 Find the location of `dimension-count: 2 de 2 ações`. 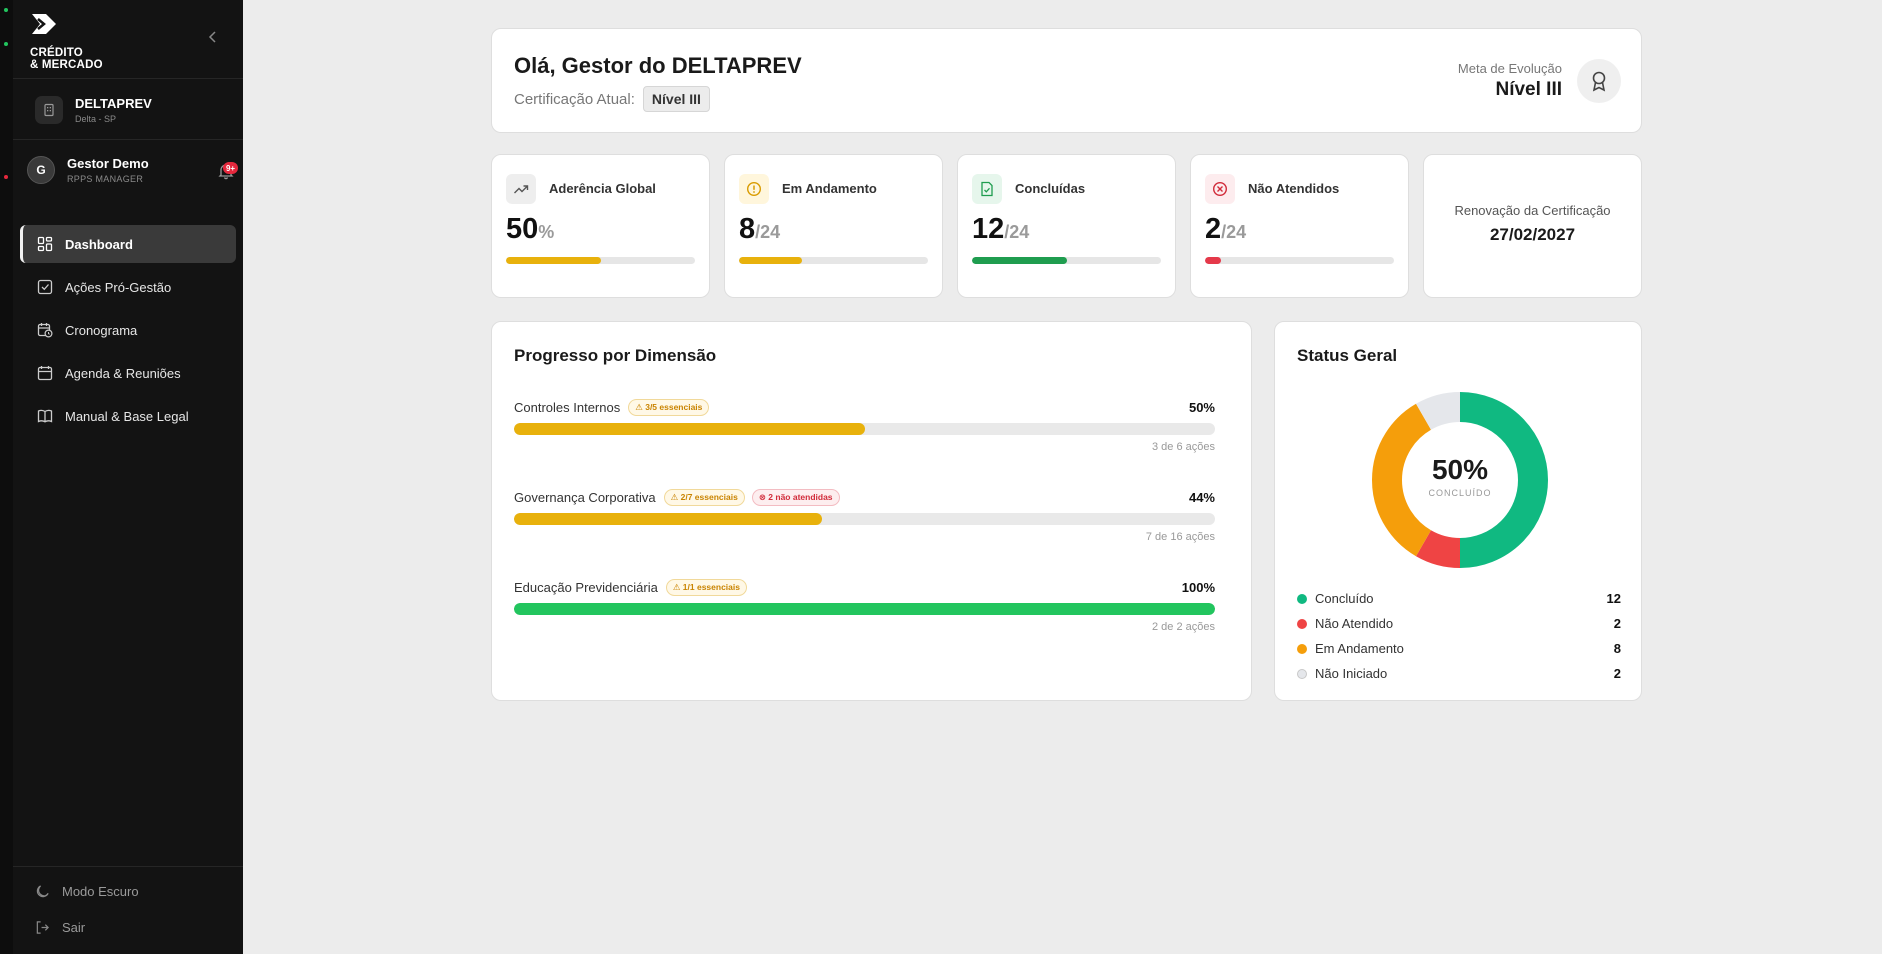

dimension-count: 2 de 2 ações is located at coordinates (1183, 627).